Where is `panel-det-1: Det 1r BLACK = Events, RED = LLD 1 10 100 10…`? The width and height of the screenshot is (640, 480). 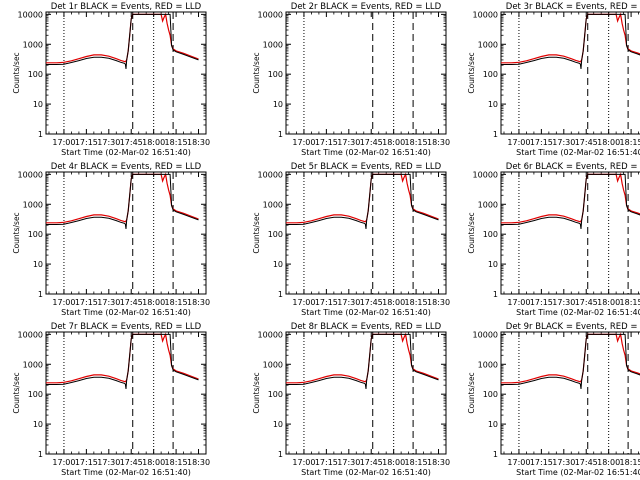
panel-det-1: Det 1r BLACK = Events, RED = LLD 1 10 100 10… is located at coordinates (111, 79).